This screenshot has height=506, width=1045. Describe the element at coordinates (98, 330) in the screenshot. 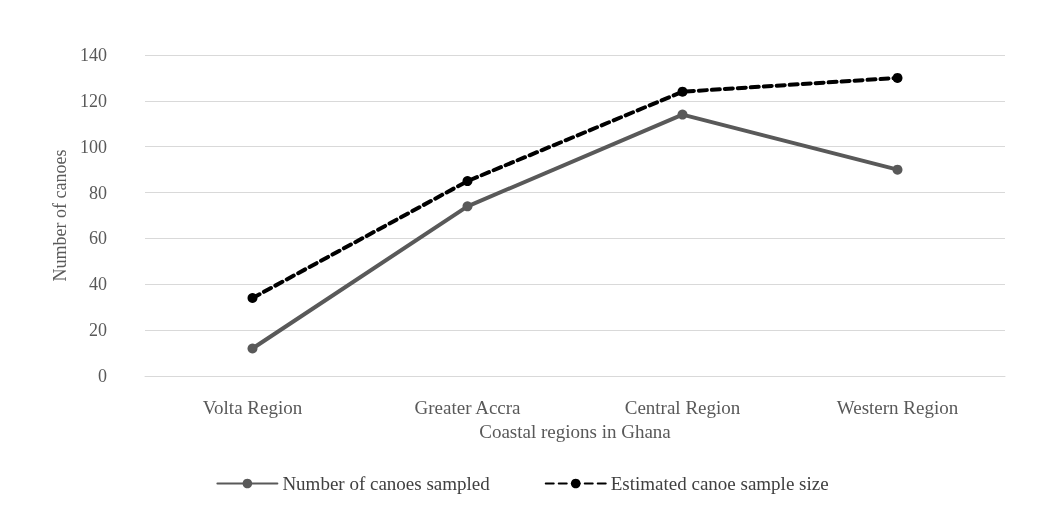

I see `y-tick-label: 20` at that location.